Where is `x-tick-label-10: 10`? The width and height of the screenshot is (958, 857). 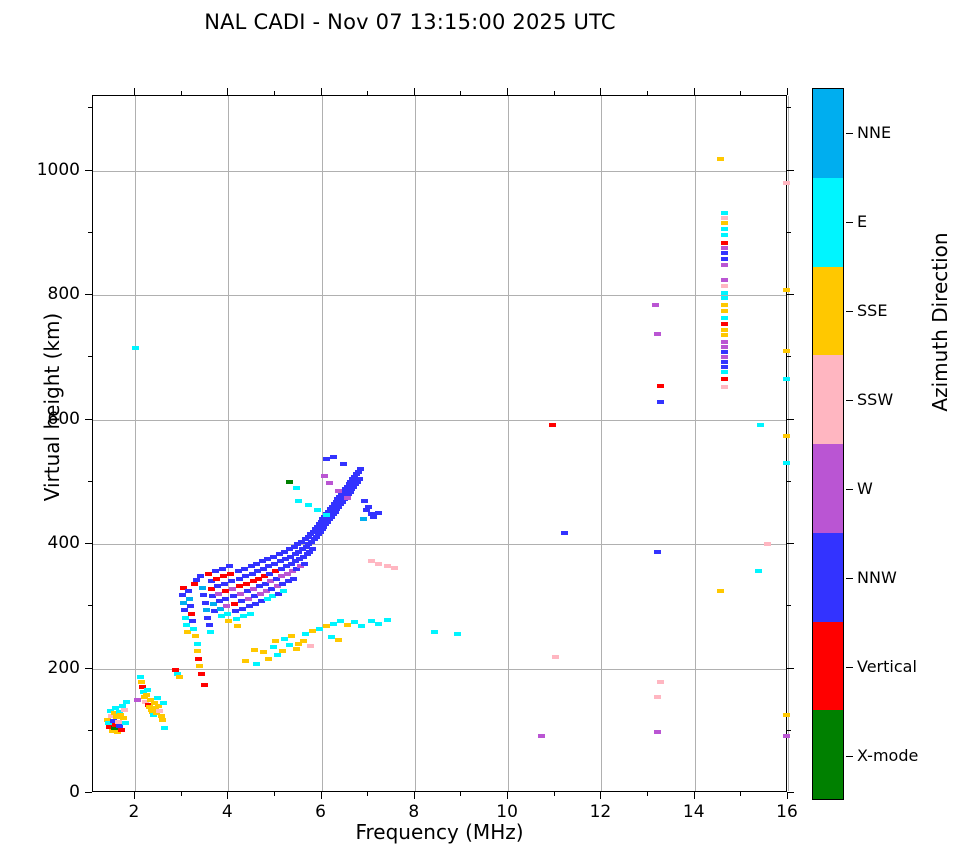
x-tick-label-10: 10 is located at coordinates (507, 812).